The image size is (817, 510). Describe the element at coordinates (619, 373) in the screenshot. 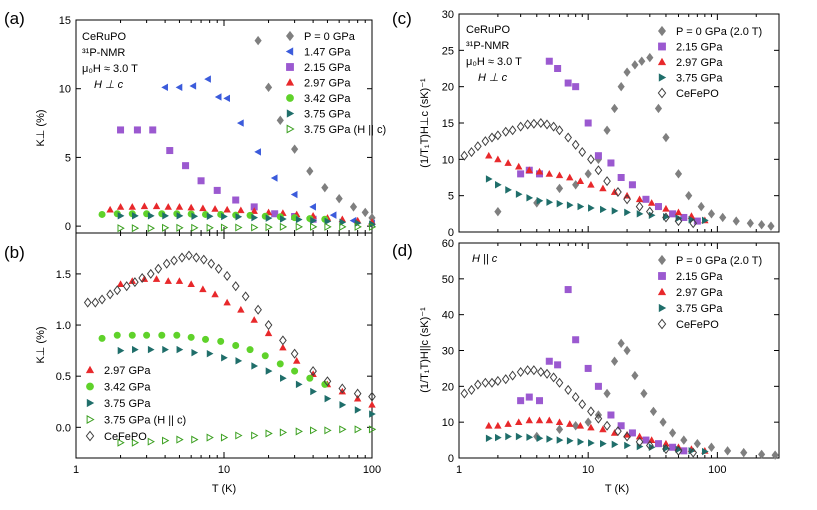

I see `panel-d-marks` at that location.